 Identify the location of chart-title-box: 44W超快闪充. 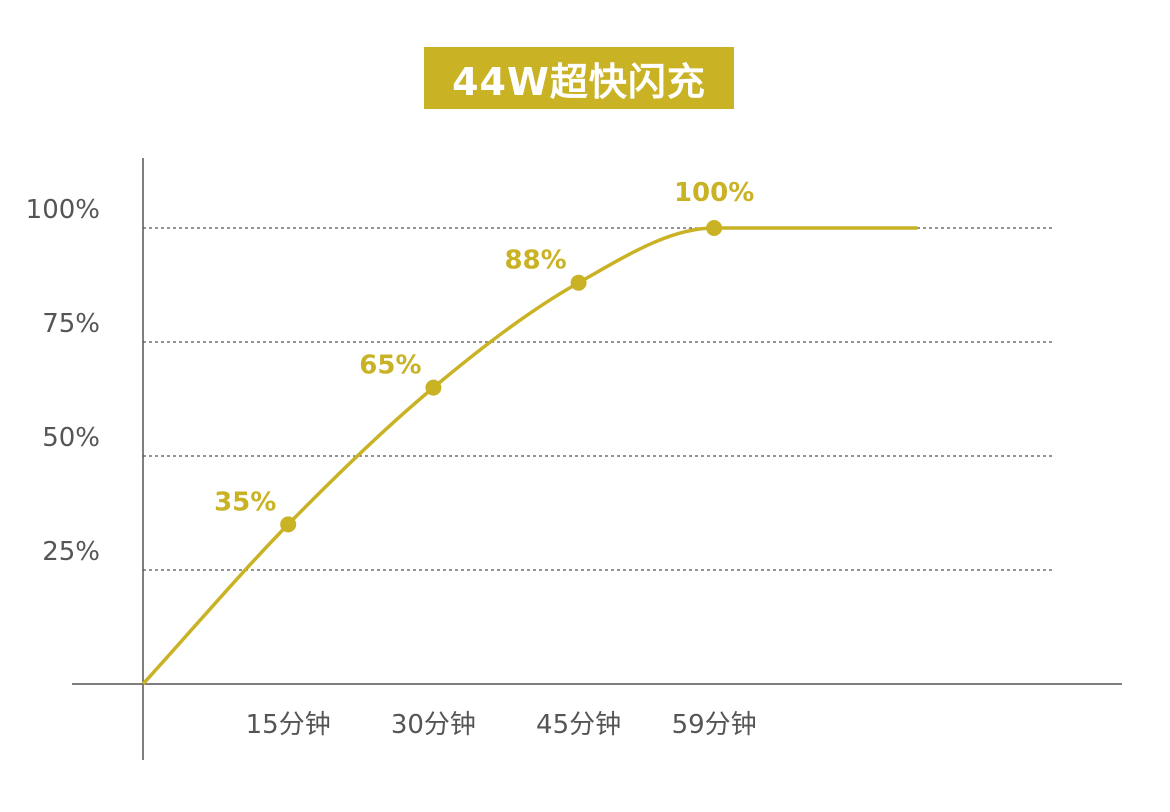
(579, 78).